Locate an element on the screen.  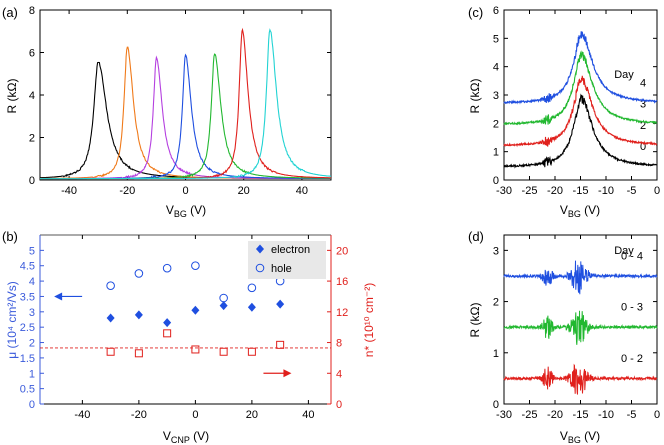
series-label-0-3: 0 - 3 is located at coordinates (632, 308).